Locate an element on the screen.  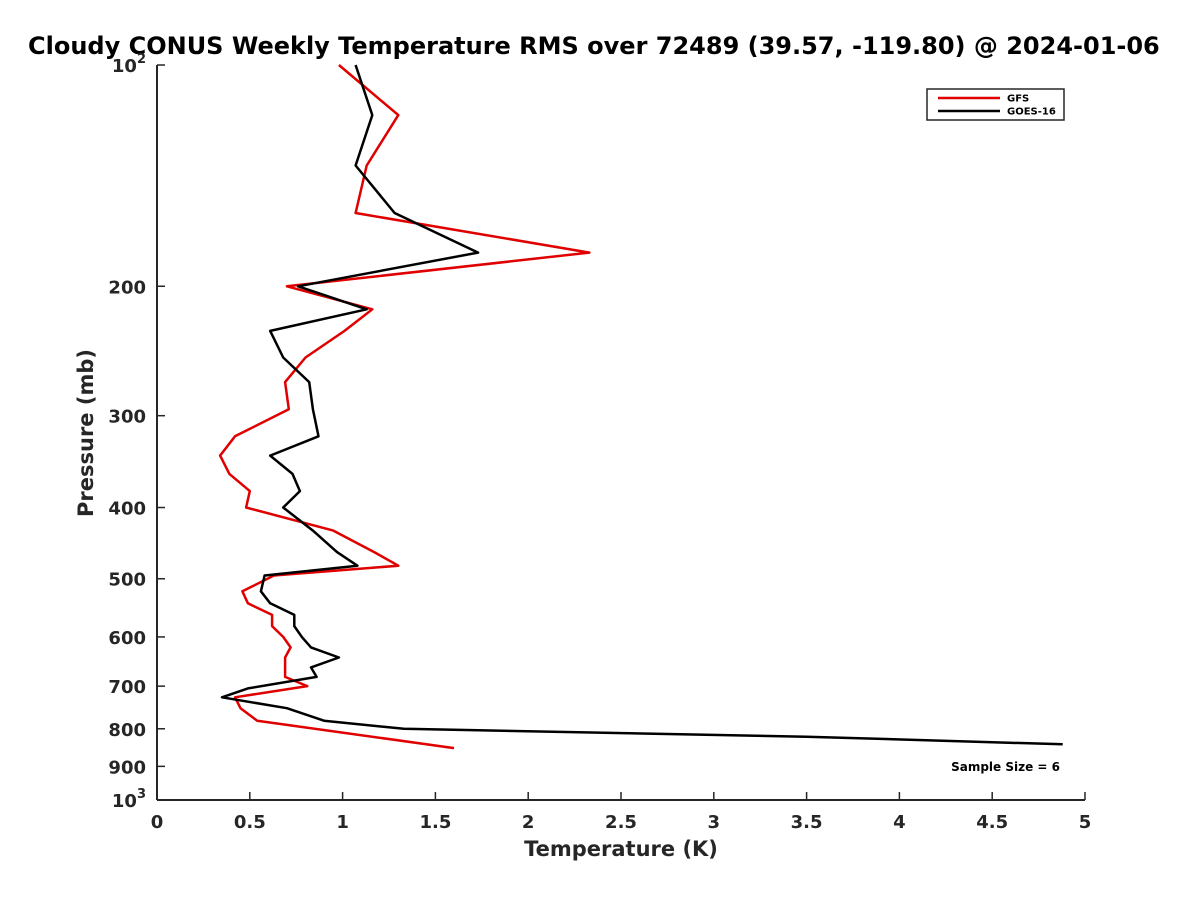
x-tick-label: 4 is located at coordinates (899, 822).